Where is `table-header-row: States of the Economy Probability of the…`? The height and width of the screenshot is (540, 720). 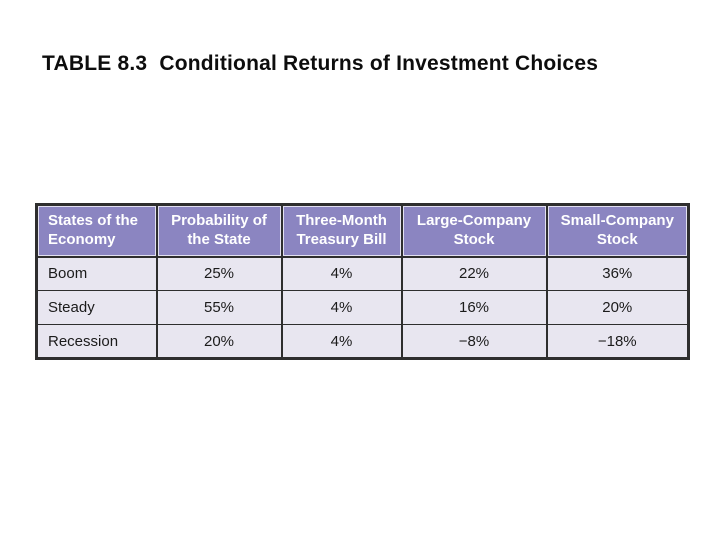
table-header-row: States of the Economy Probability of the… is located at coordinates (362, 230).